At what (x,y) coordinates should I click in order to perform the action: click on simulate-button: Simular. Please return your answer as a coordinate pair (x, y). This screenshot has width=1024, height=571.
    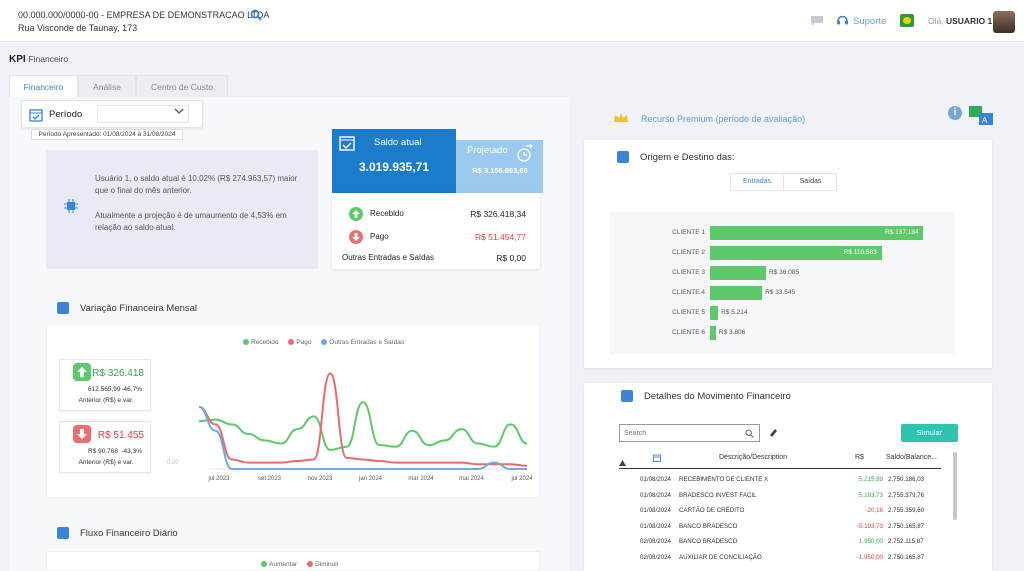
    Looking at the image, I should click on (929, 433).